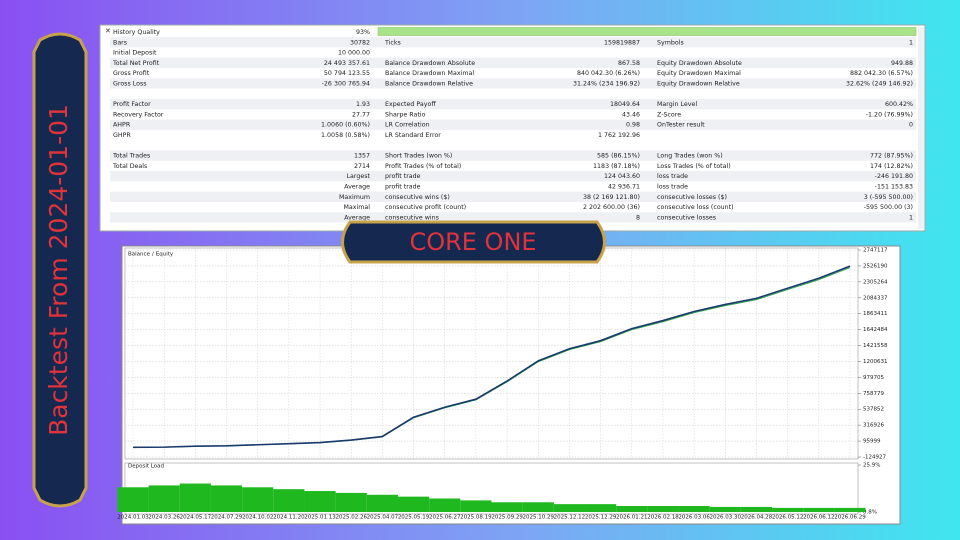  I want to click on cell-label: AHPR, so click(122, 125).